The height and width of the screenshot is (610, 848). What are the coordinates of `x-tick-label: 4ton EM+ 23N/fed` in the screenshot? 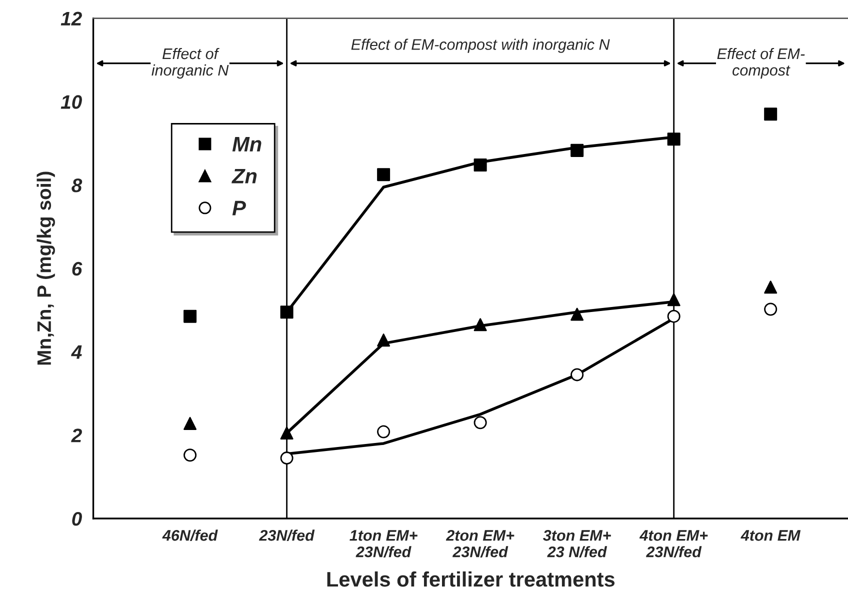 It's located at (673, 544).